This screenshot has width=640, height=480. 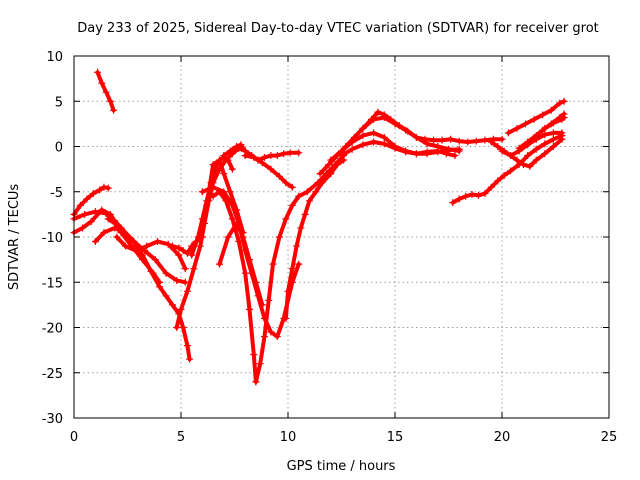 What do you see at coordinates (52, 283) in the screenshot?
I see `y-tick-label: -15` at bounding box center [52, 283].